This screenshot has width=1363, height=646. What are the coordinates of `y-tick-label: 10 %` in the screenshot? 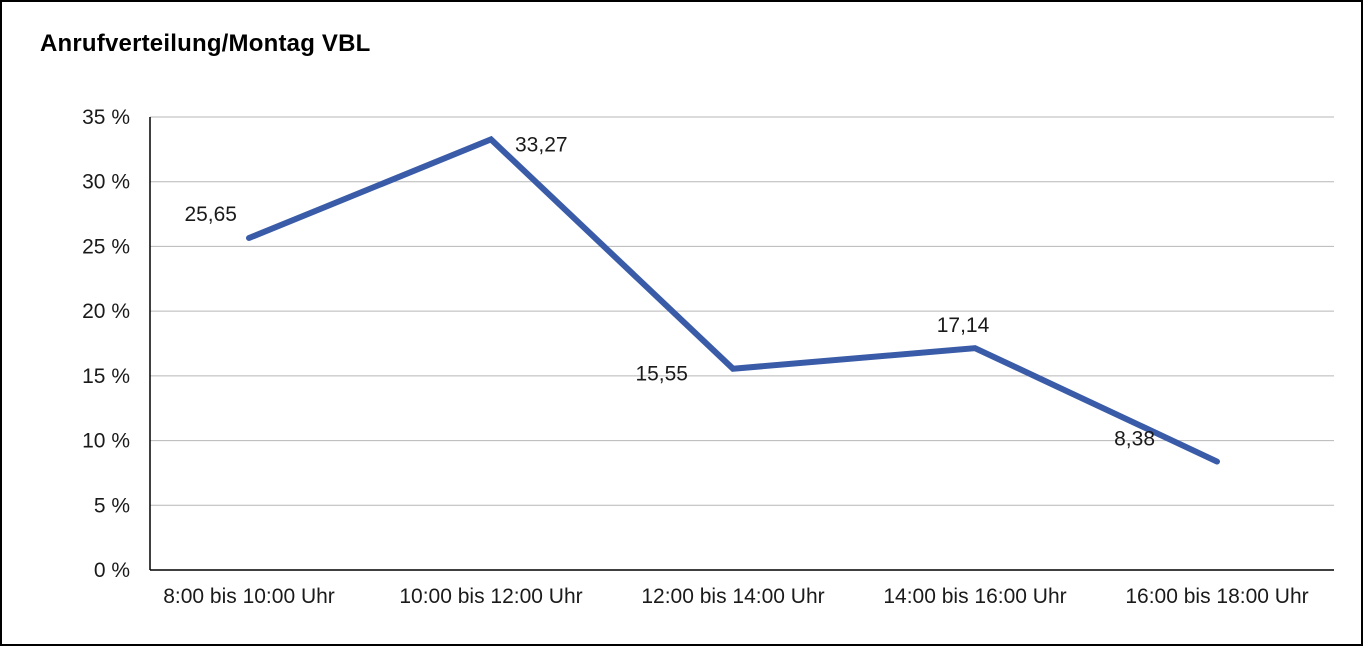 It's located at (106, 441).